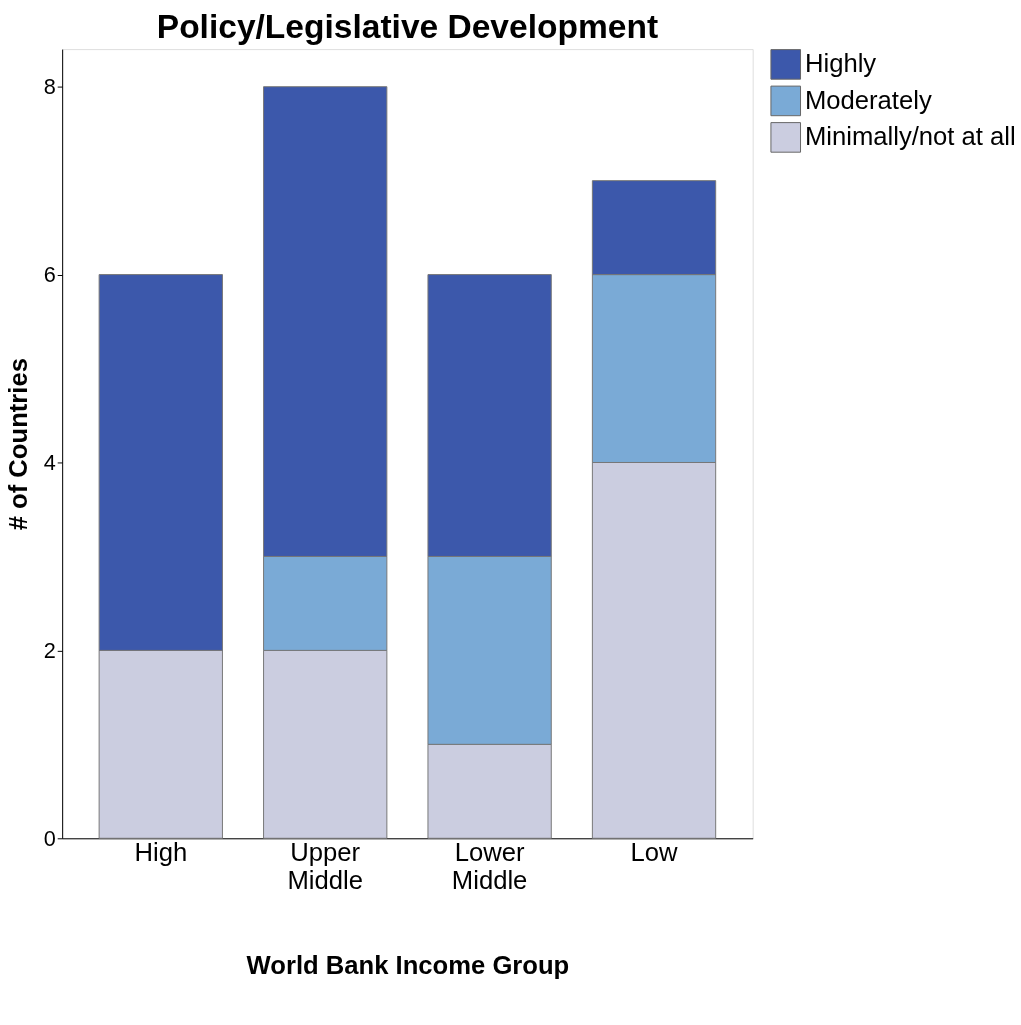  Describe the element at coordinates (49, 87) in the screenshot. I see `y-tick-label: 8` at that location.